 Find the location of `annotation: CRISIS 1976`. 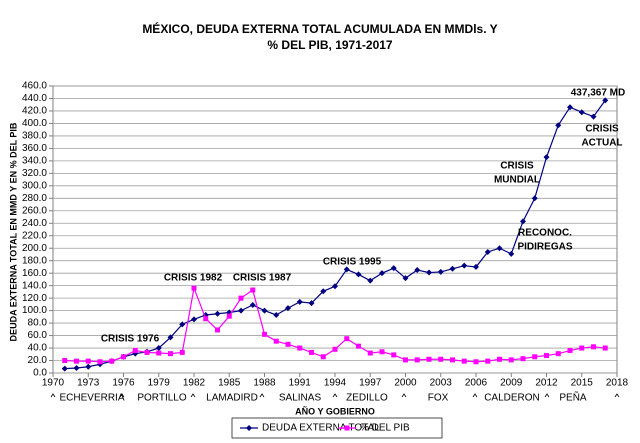

annotation: CRISIS 1976 is located at coordinates (130, 339).